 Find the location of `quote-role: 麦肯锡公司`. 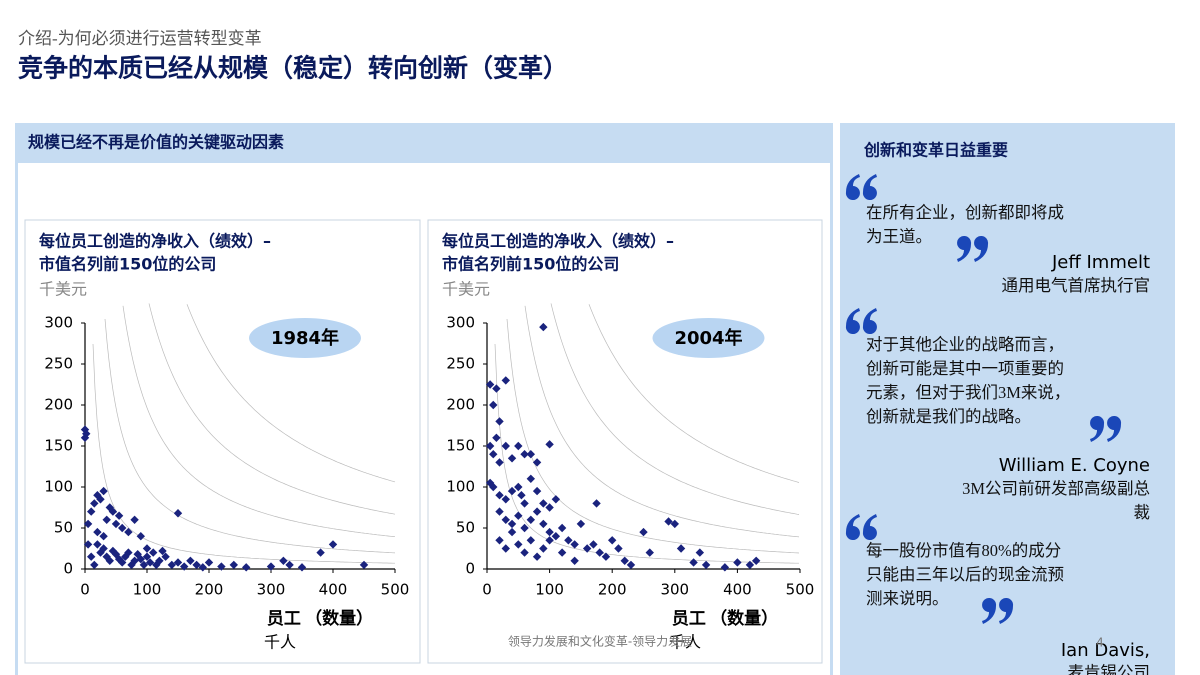

quote-role: 麦肯锡公司 is located at coordinates (1109, 669).